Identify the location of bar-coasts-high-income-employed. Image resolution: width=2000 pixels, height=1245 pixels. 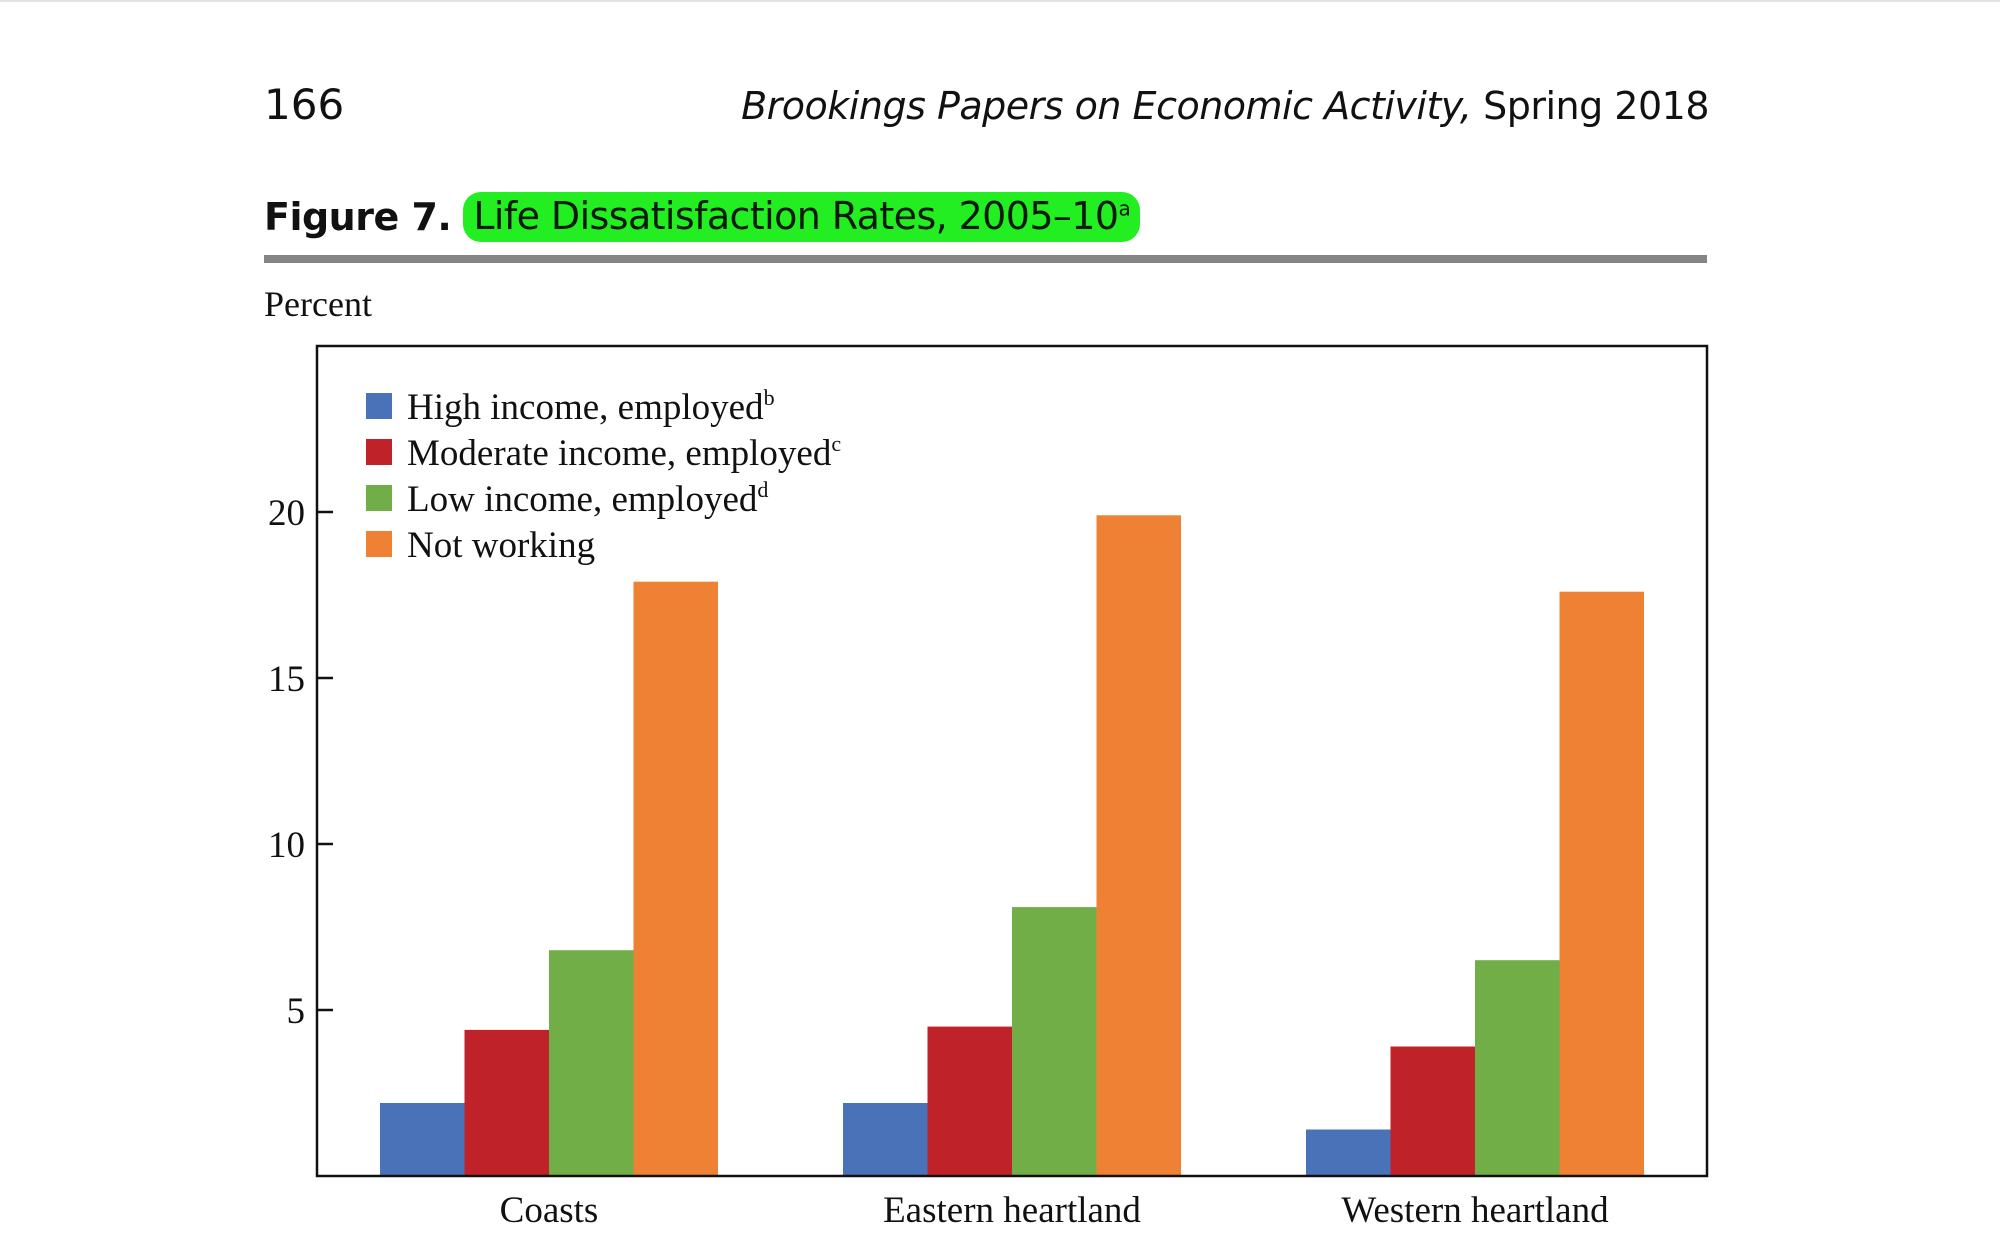
(422, 1139).